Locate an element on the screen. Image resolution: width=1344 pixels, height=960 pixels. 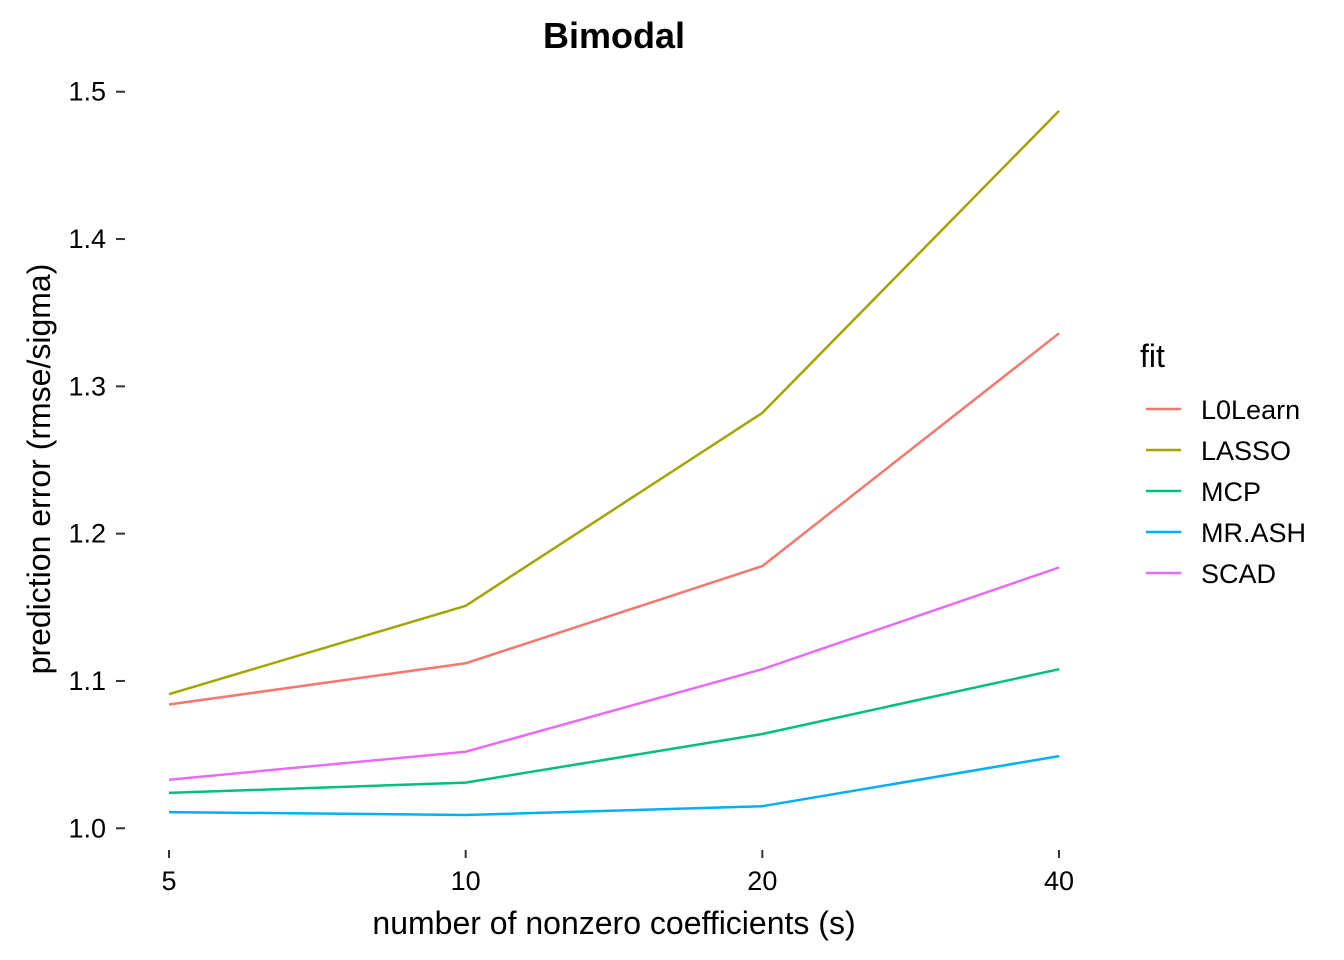
legend-items: L0Learn LASSO MCP MR.ASH SCAD is located at coordinates (1226, 492).